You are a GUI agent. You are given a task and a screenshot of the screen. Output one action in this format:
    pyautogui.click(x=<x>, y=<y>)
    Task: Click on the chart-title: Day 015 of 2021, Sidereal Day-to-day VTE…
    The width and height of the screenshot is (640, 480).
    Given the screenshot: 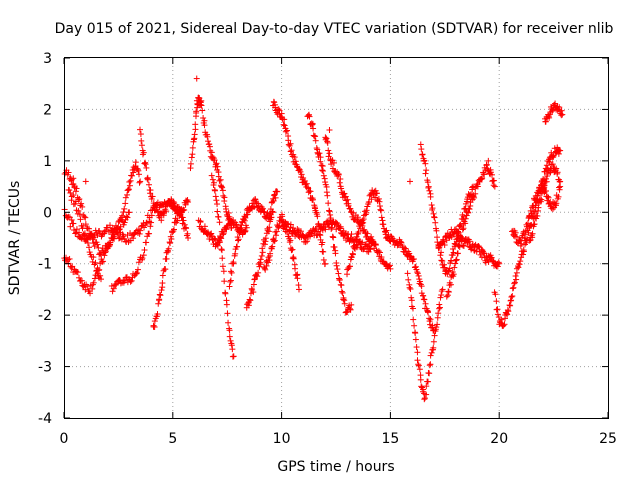 What is the action you would take?
    pyautogui.click(x=334, y=29)
    